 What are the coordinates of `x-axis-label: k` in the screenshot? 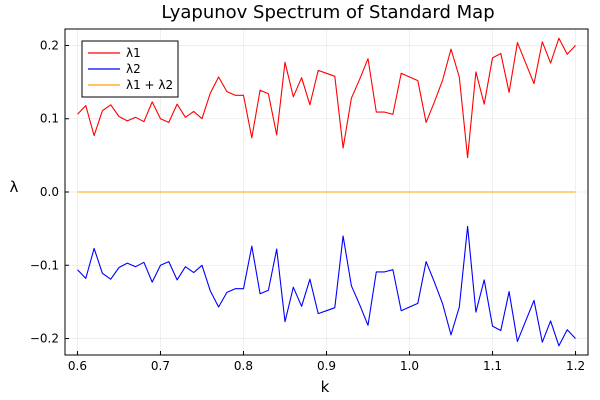 It's located at (325, 387).